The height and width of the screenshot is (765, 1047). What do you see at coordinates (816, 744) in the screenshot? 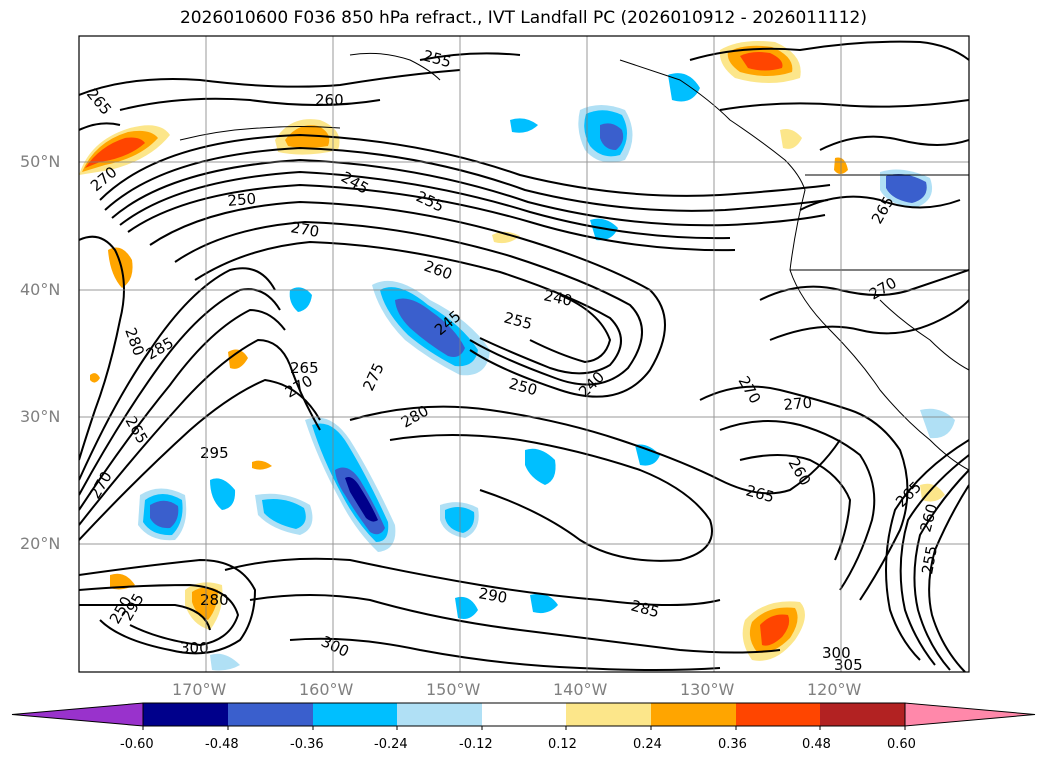
I see `colorbar-tick-label: 0.48` at bounding box center [816, 744].